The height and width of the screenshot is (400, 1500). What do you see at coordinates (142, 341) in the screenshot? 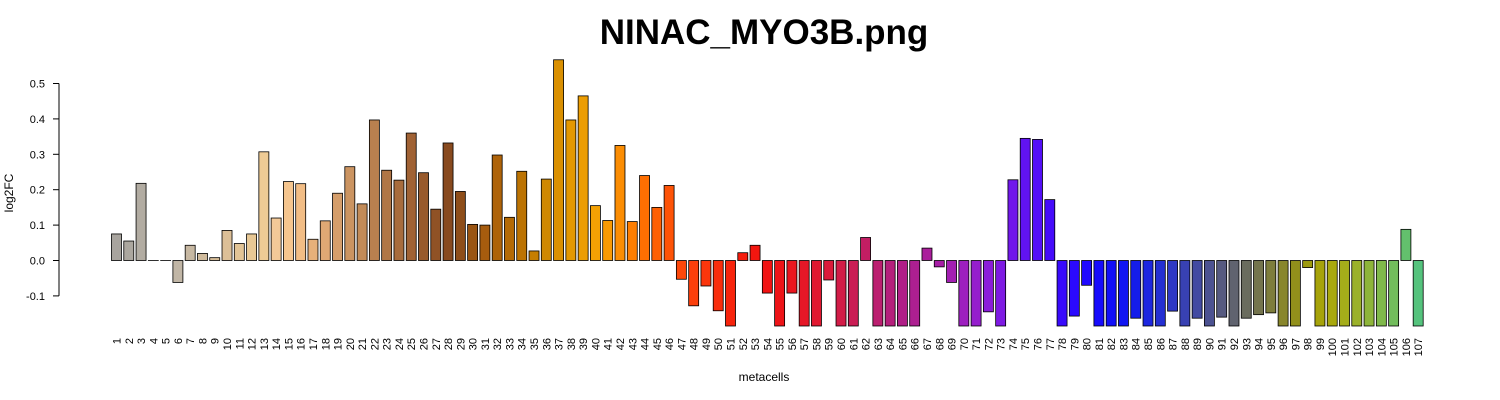
I see `x-tick-label: 3` at bounding box center [142, 341].